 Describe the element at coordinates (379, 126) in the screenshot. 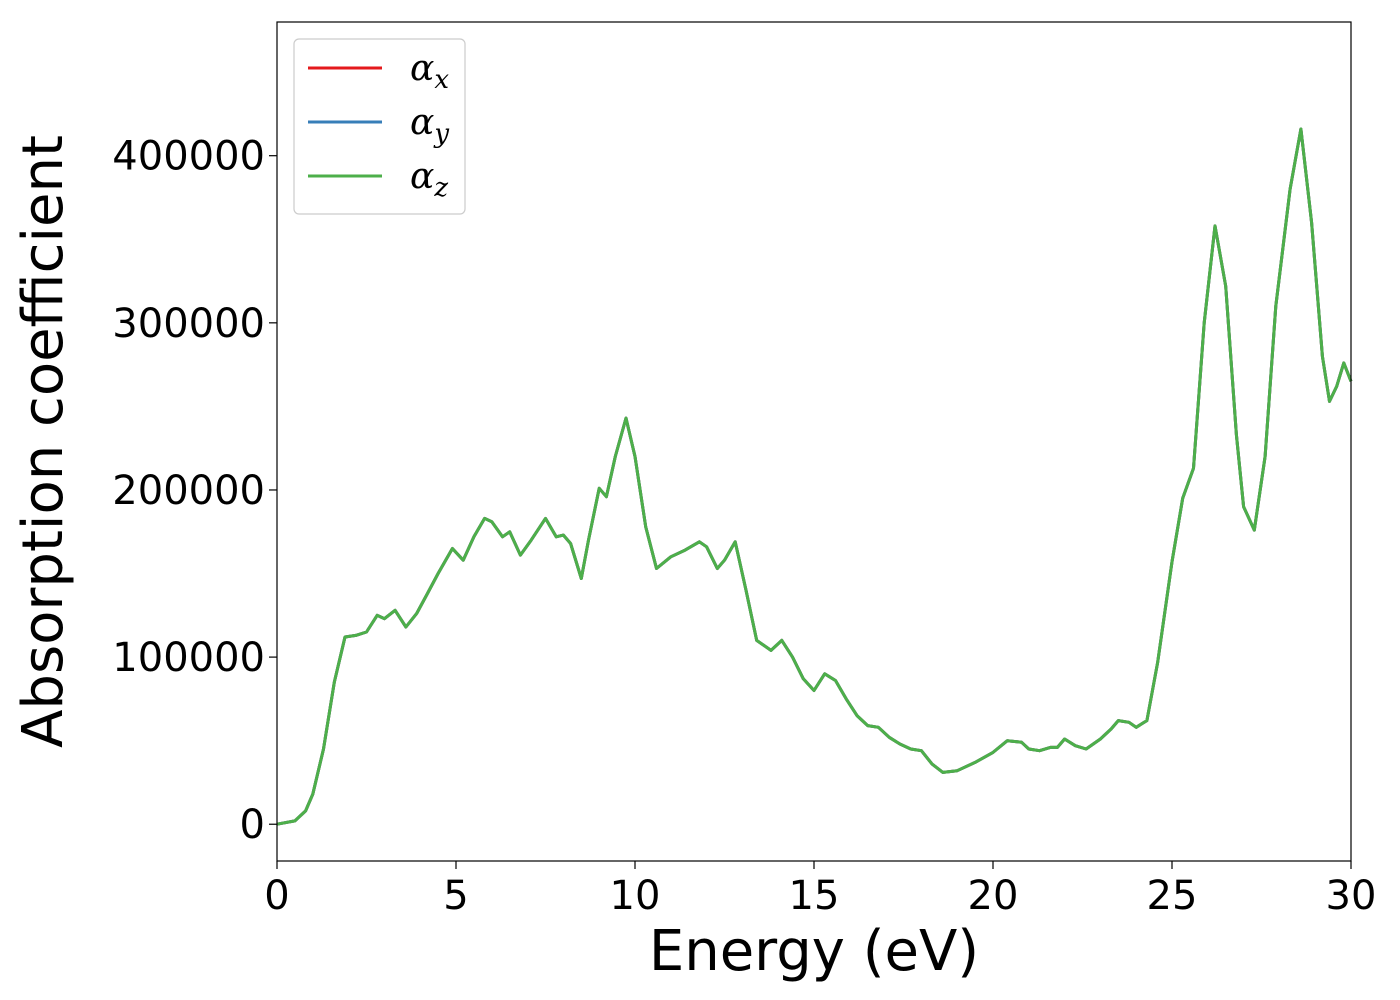

I see `legend-box` at that location.